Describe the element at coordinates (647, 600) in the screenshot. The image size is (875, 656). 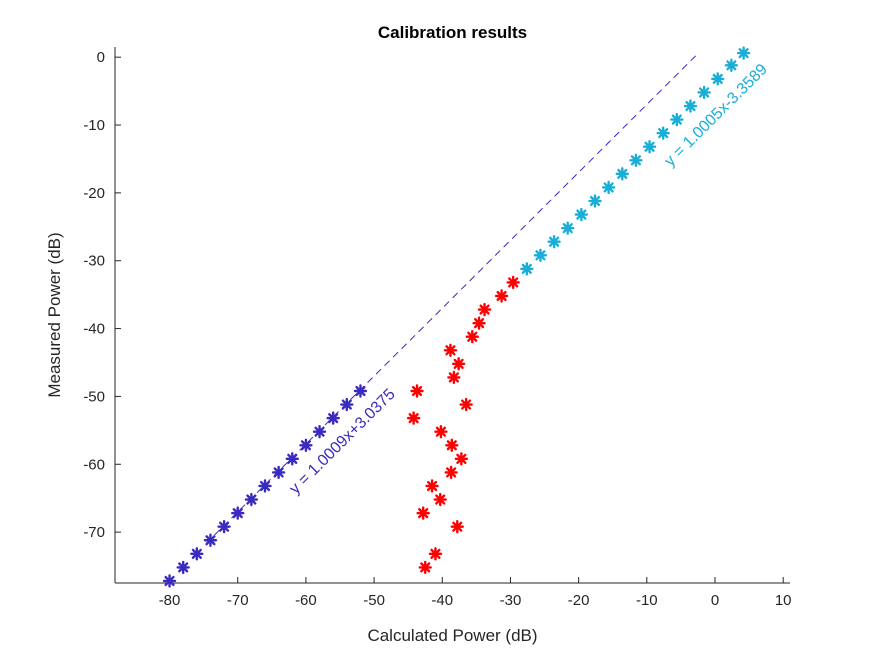
I see `x-tick-label: -10` at that location.